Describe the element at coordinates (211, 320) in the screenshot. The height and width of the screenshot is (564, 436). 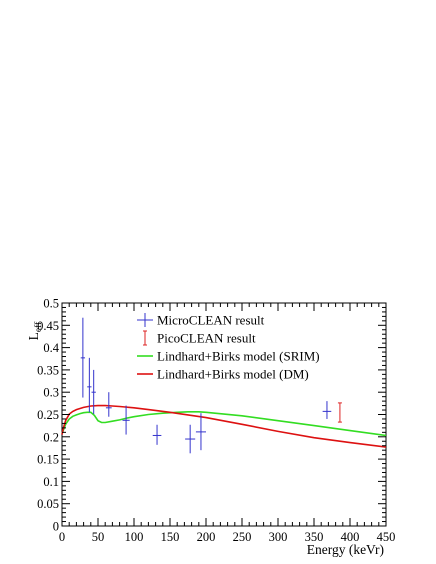
I see `legend-label: MicroCLEAN result` at that location.